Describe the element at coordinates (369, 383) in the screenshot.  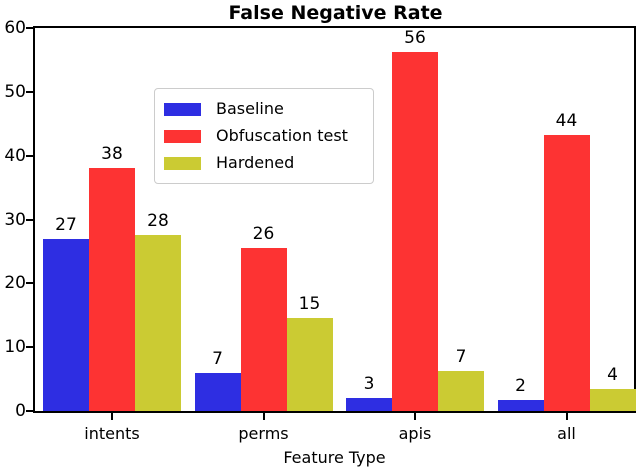
I see `bar-value-label: 3` at that location.